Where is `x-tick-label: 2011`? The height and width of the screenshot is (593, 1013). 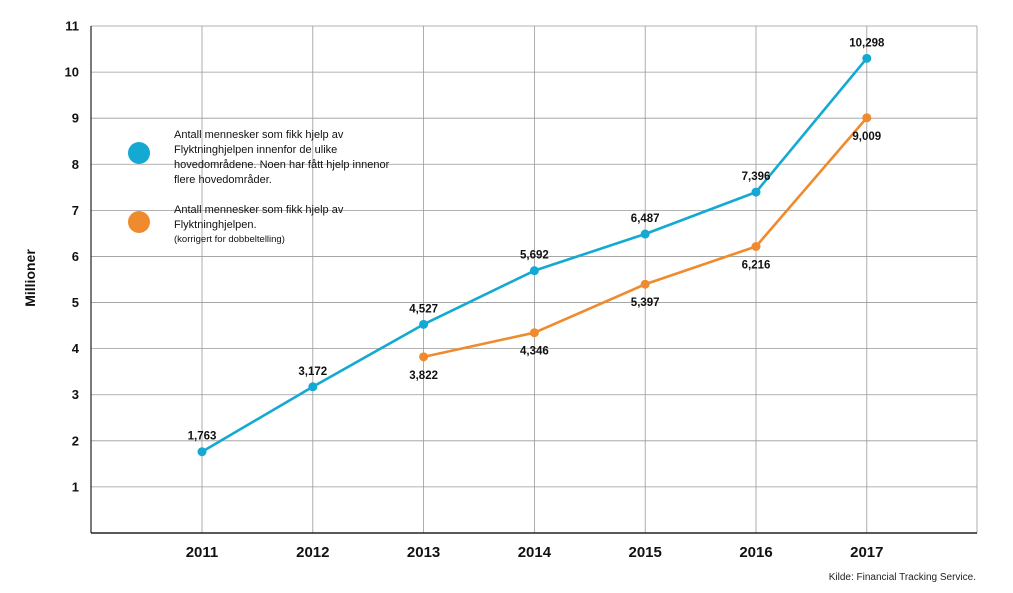 x-tick-label: 2011 is located at coordinates (202, 552).